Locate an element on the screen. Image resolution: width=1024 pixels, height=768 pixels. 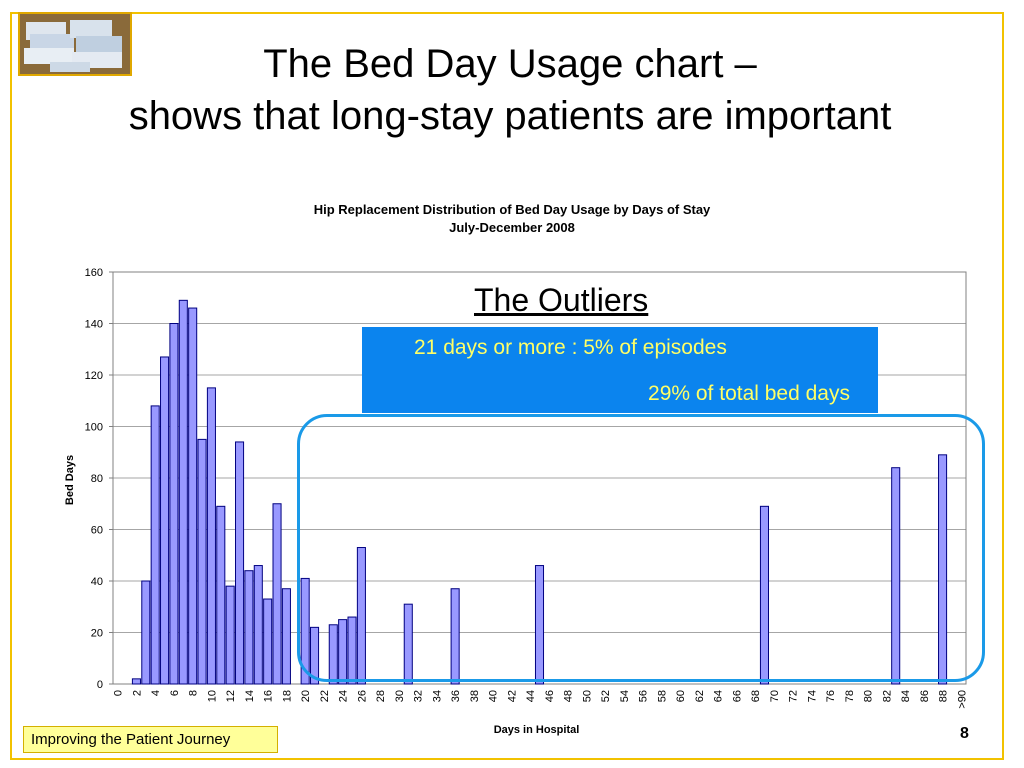
y-tick-label: 120 is located at coordinates (94, 376).